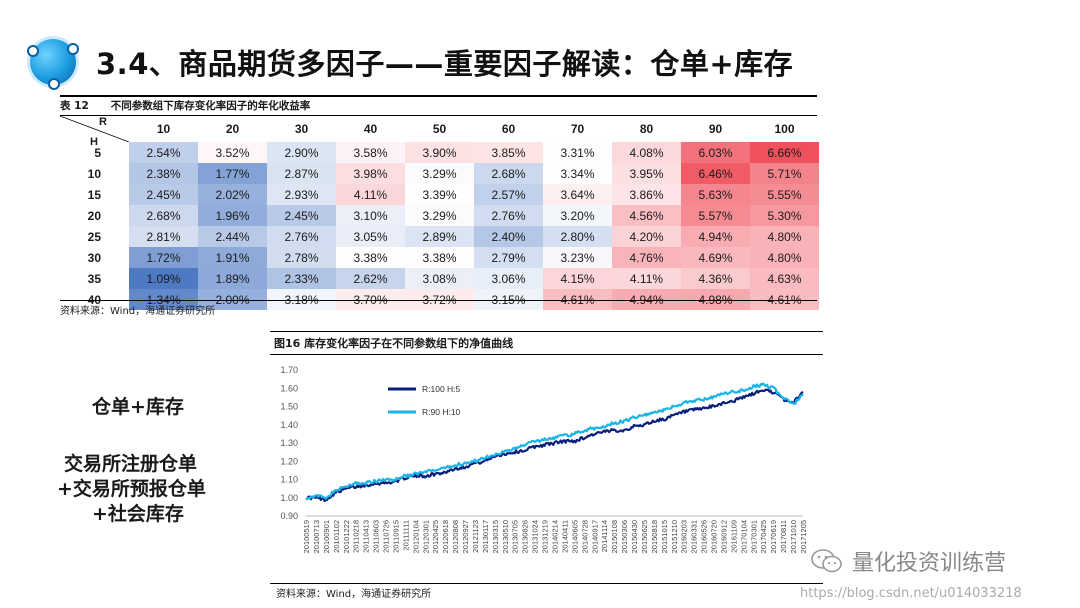  I want to click on return-cell: 3.64%, so click(577, 194).